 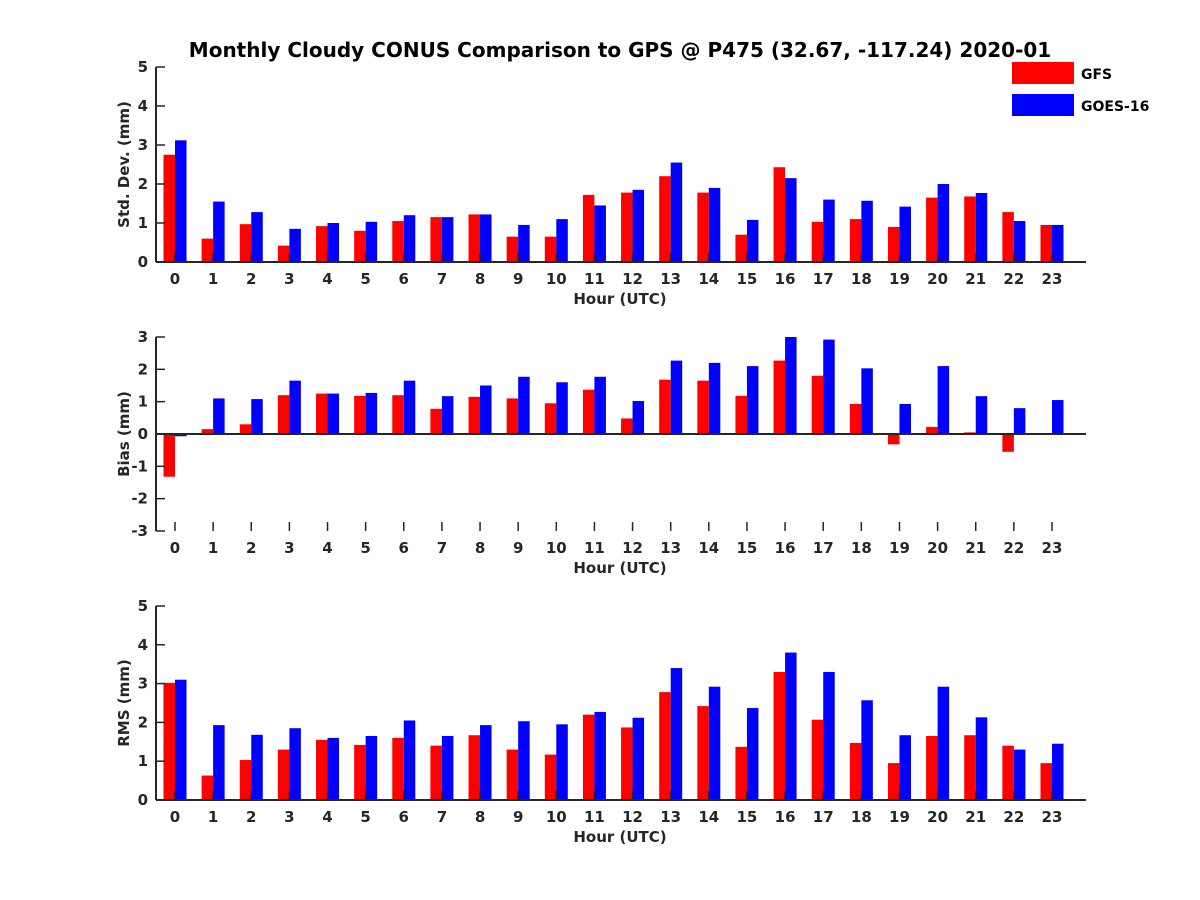 What do you see at coordinates (139, 499) in the screenshot?
I see `y-tick-label: -2` at bounding box center [139, 499].